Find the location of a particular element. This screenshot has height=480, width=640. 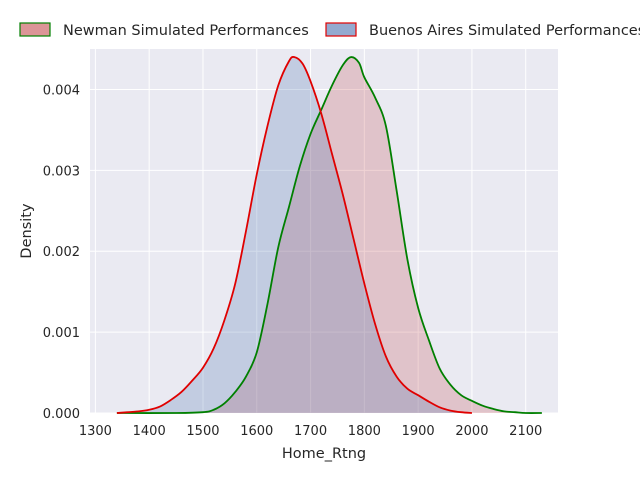

y-tick-label: 0.004 is located at coordinates (61, 90).